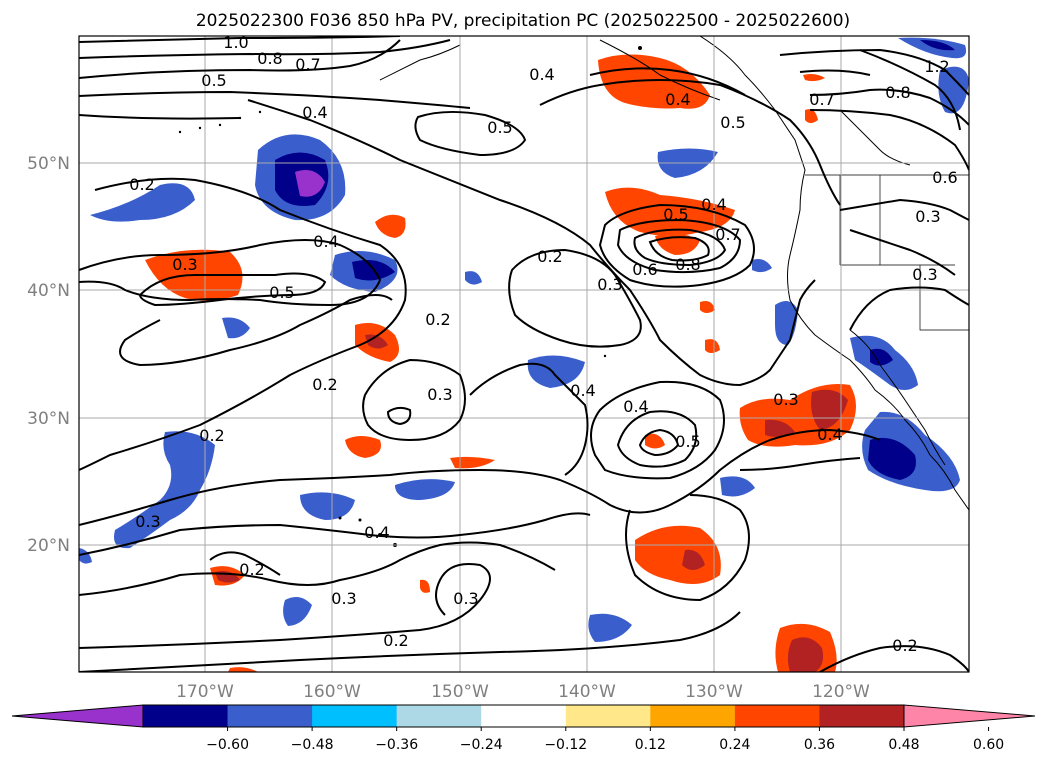  Describe the element at coordinates (205, 692) in the screenshot. I see `lon-label: 170°W` at that location.